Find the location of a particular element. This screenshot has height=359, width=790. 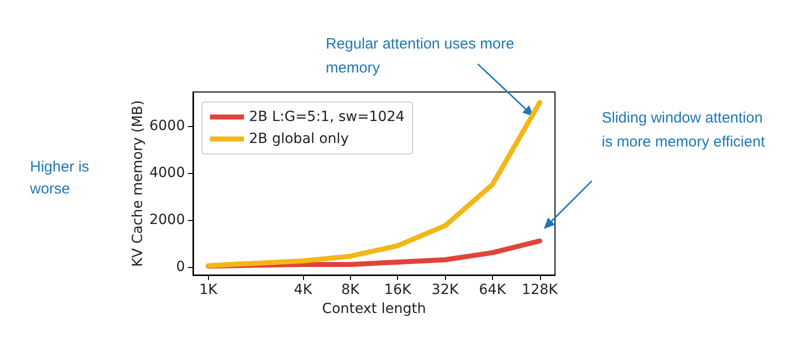

y-tick-label: 6000 is located at coordinates (167, 126).